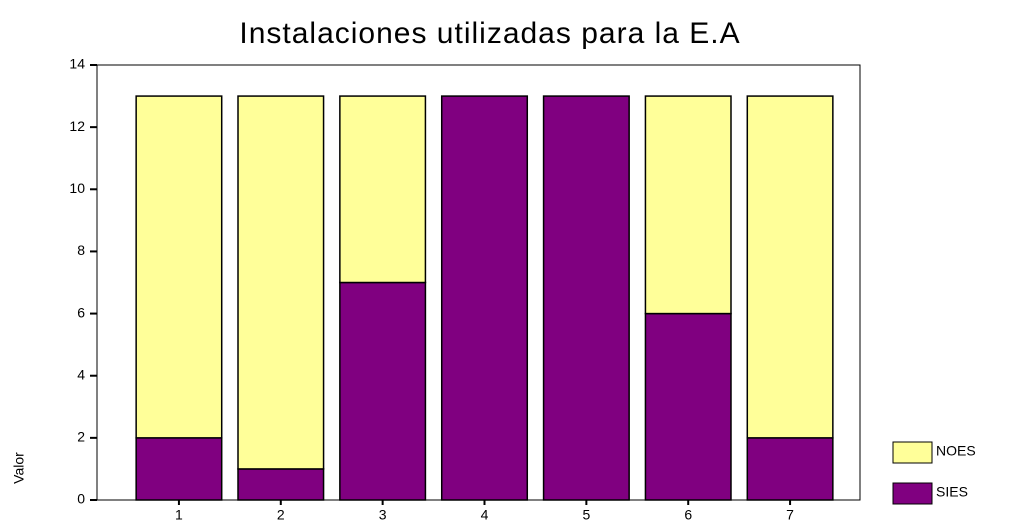  Describe the element at coordinates (77, 188) in the screenshot. I see `y-tick-label: 10` at that location.